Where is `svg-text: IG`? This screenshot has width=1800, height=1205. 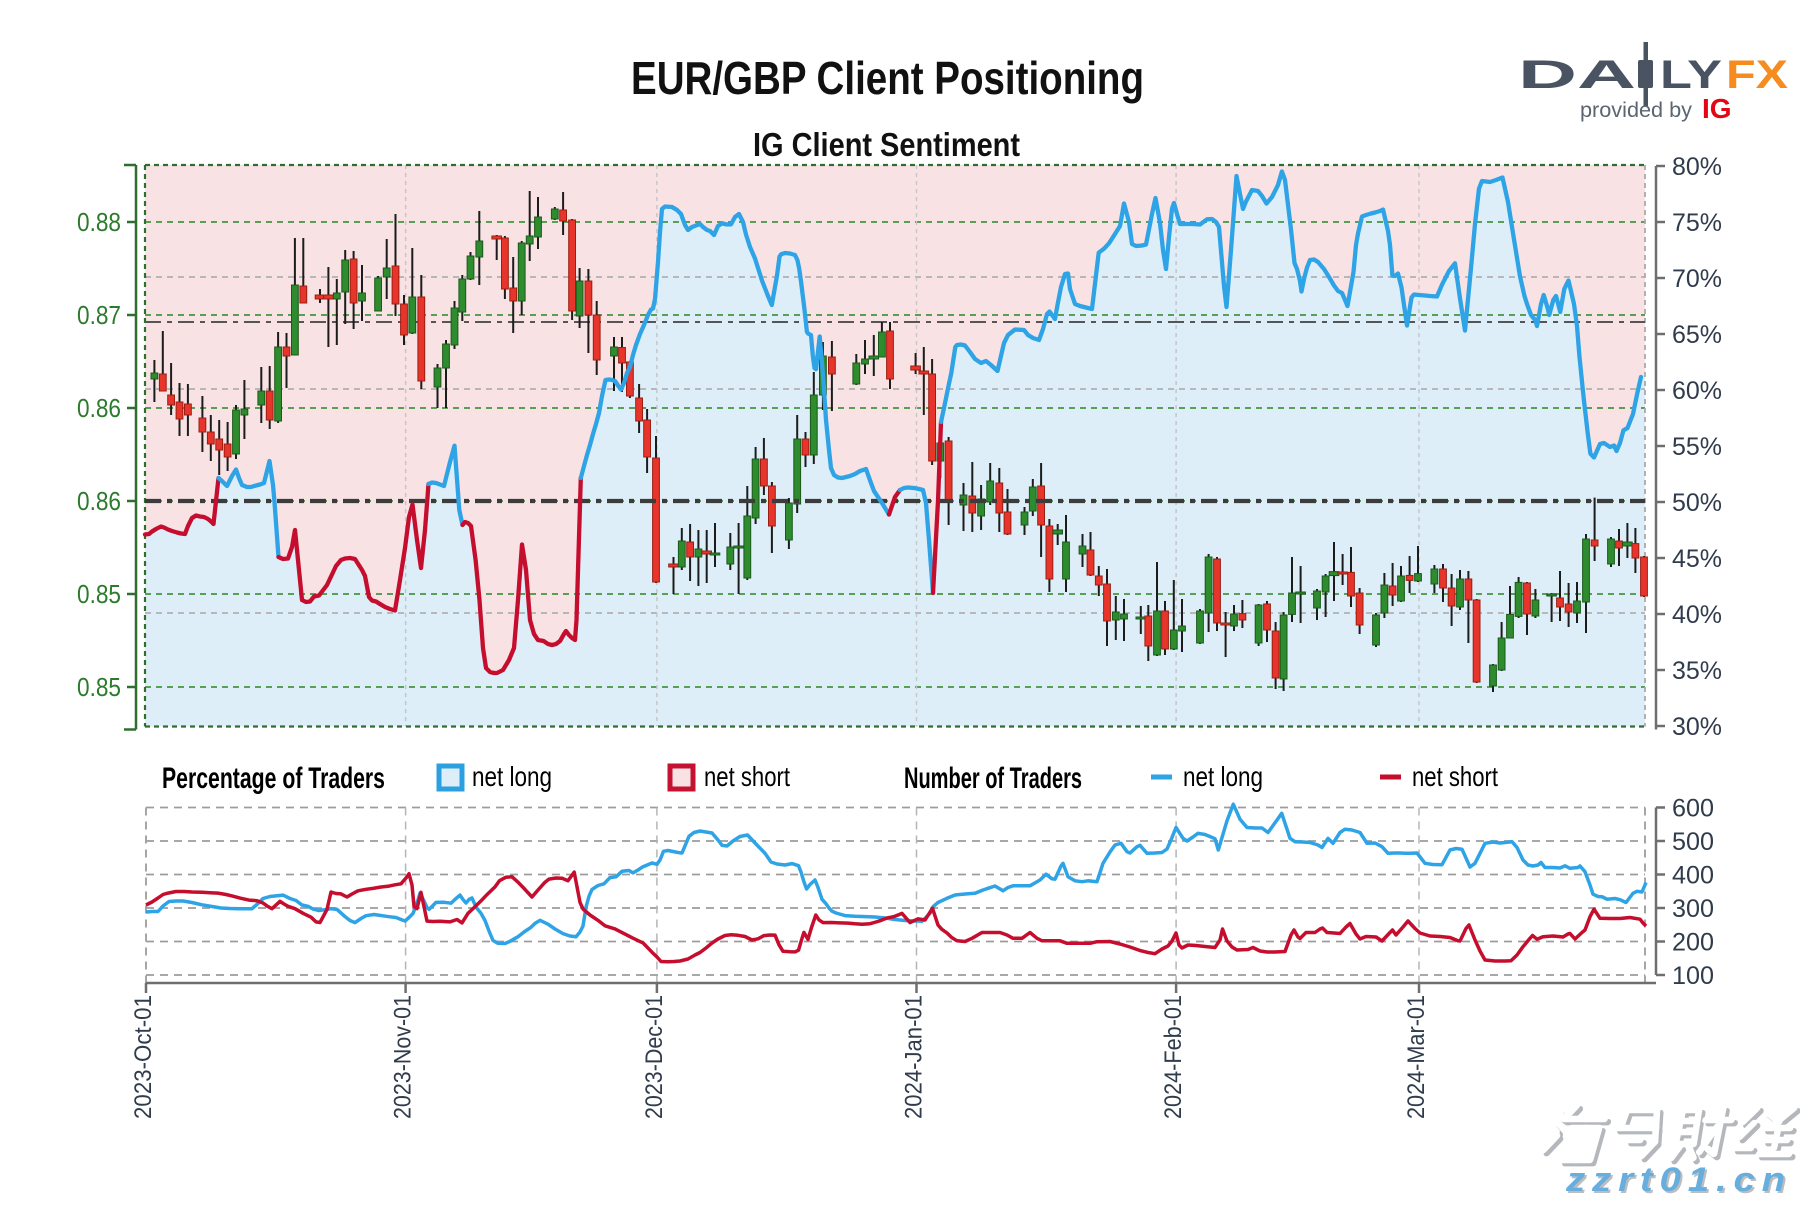 svg-text: IG is located at coordinates (1717, 108).